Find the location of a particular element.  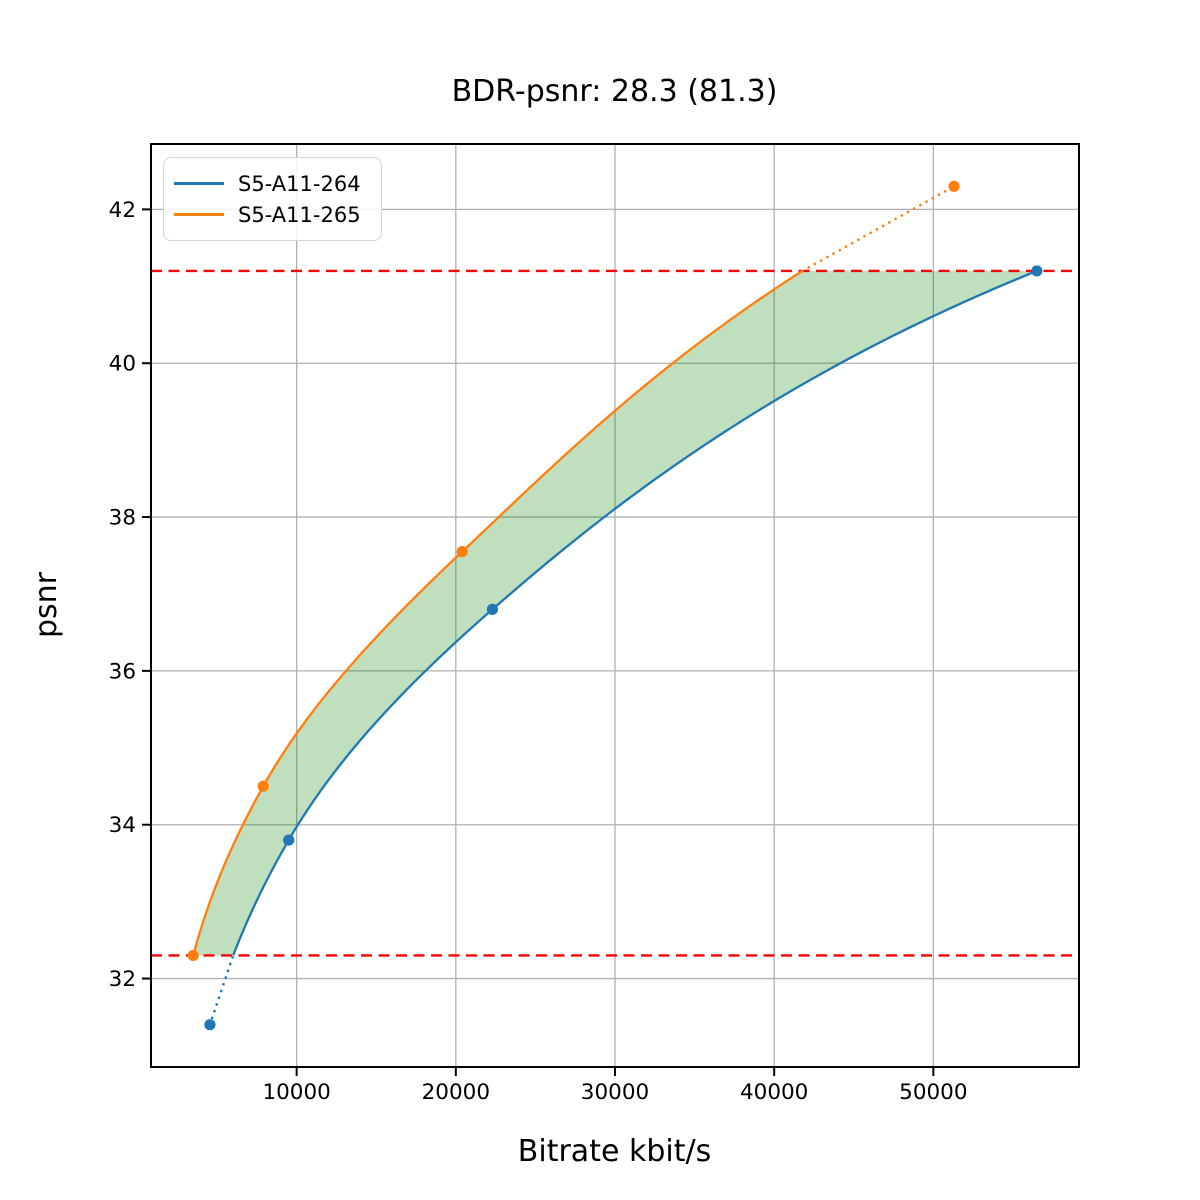

y-axis-label: psnr is located at coordinates (46, 605).